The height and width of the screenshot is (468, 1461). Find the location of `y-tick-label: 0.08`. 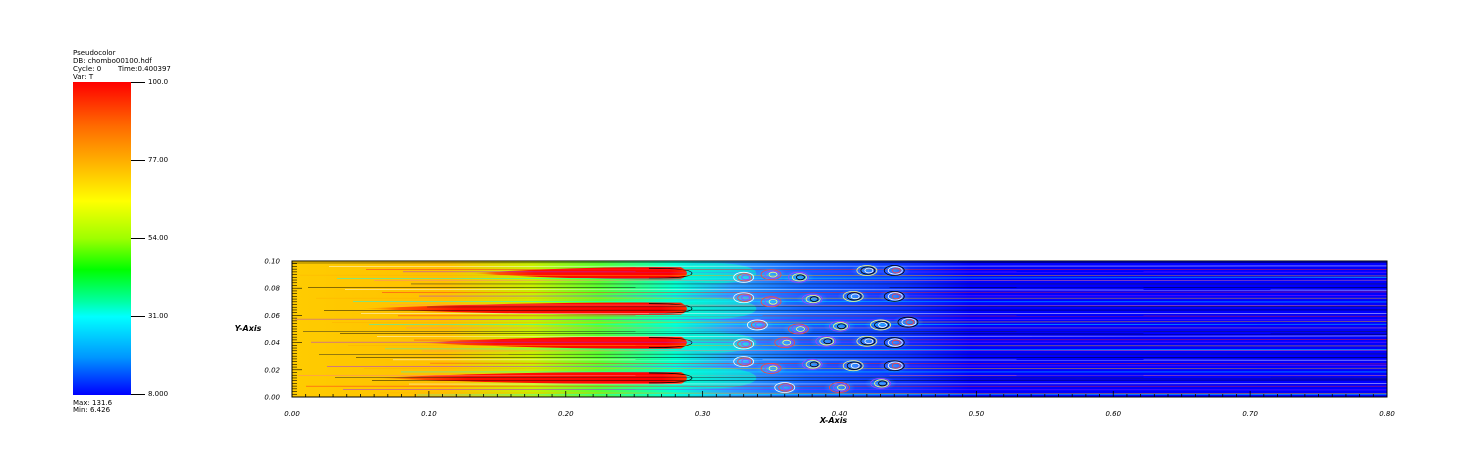

y-tick-label: 0.08 is located at coordinates (272, 289).